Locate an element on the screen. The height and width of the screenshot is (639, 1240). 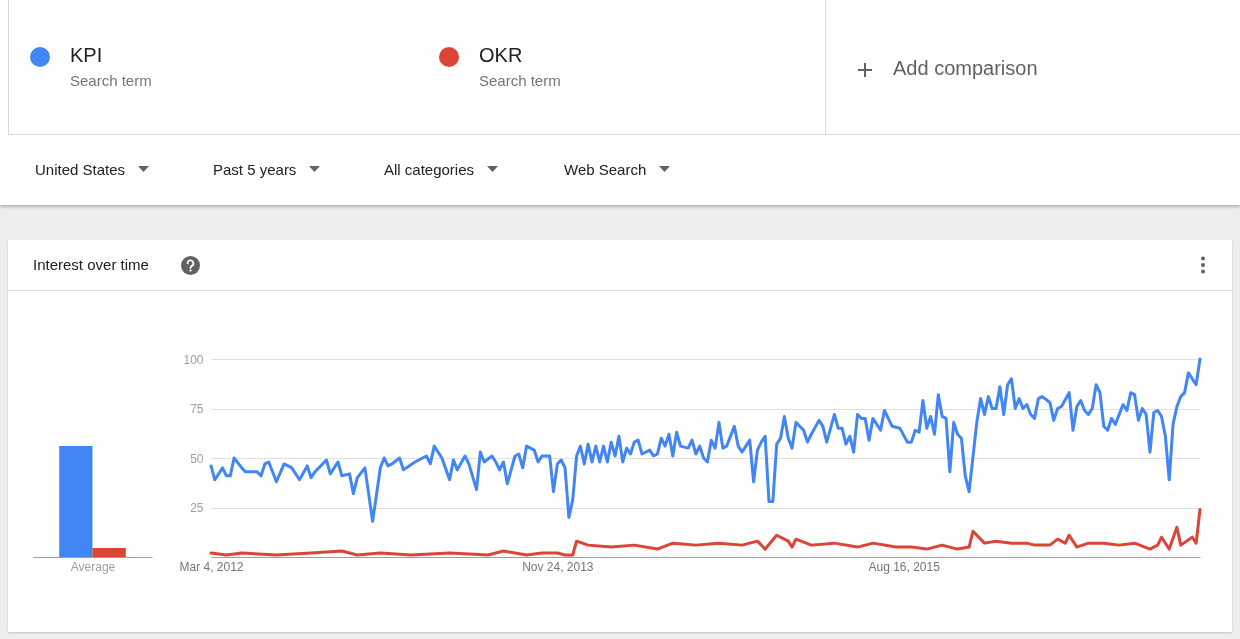
y-tick-label: 50 is located at coordinates (197, 458).